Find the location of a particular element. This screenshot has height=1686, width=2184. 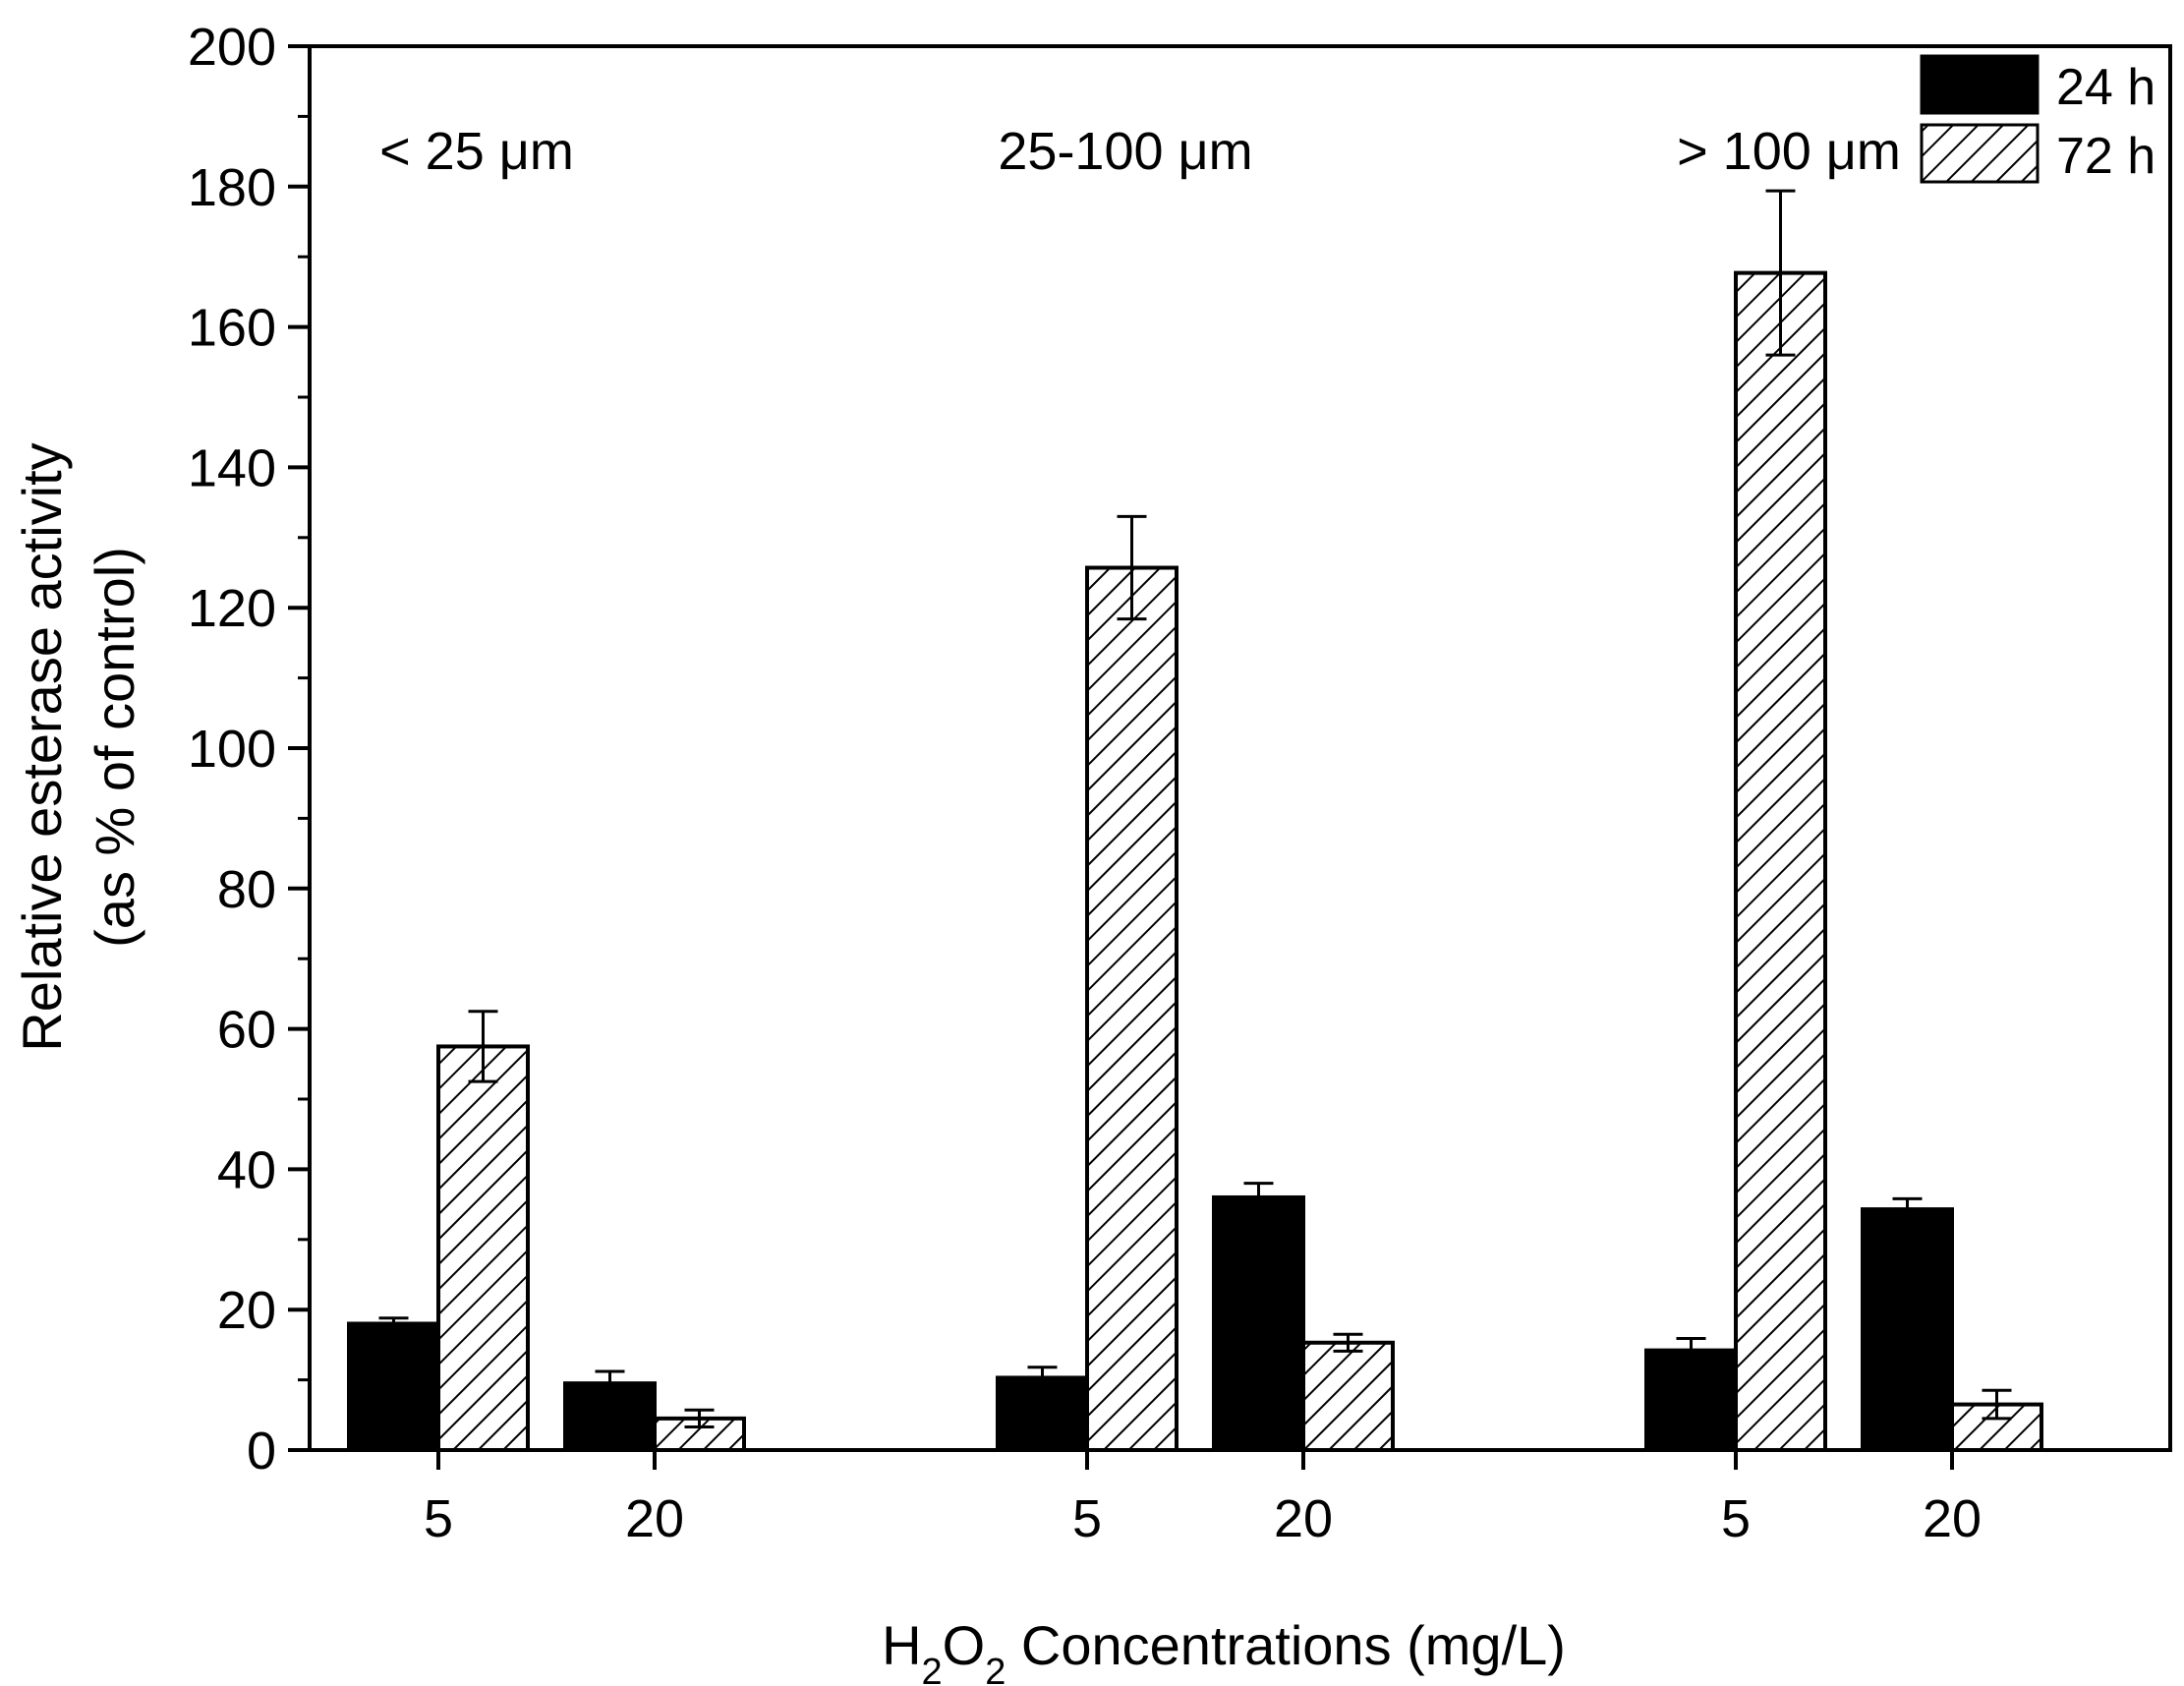

legend-label-24h: 24 h is located at coordinates (2105, 87).